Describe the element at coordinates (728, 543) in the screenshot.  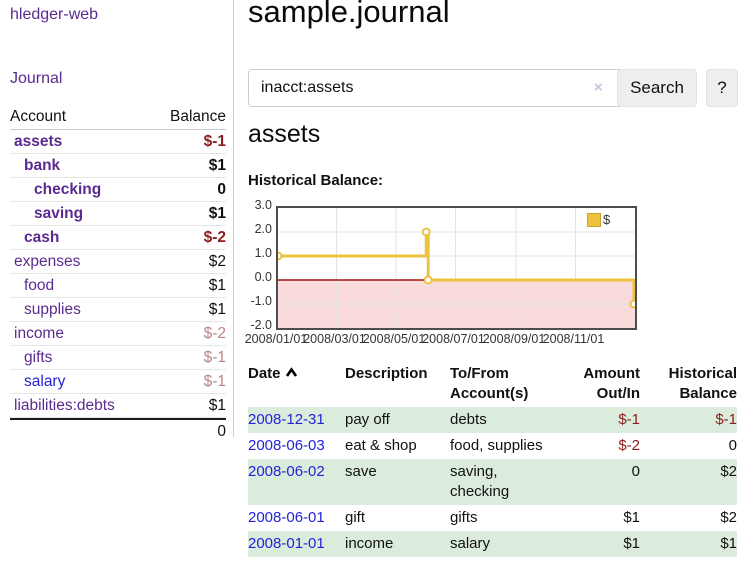
I see `balance-cell: $1` at that location.